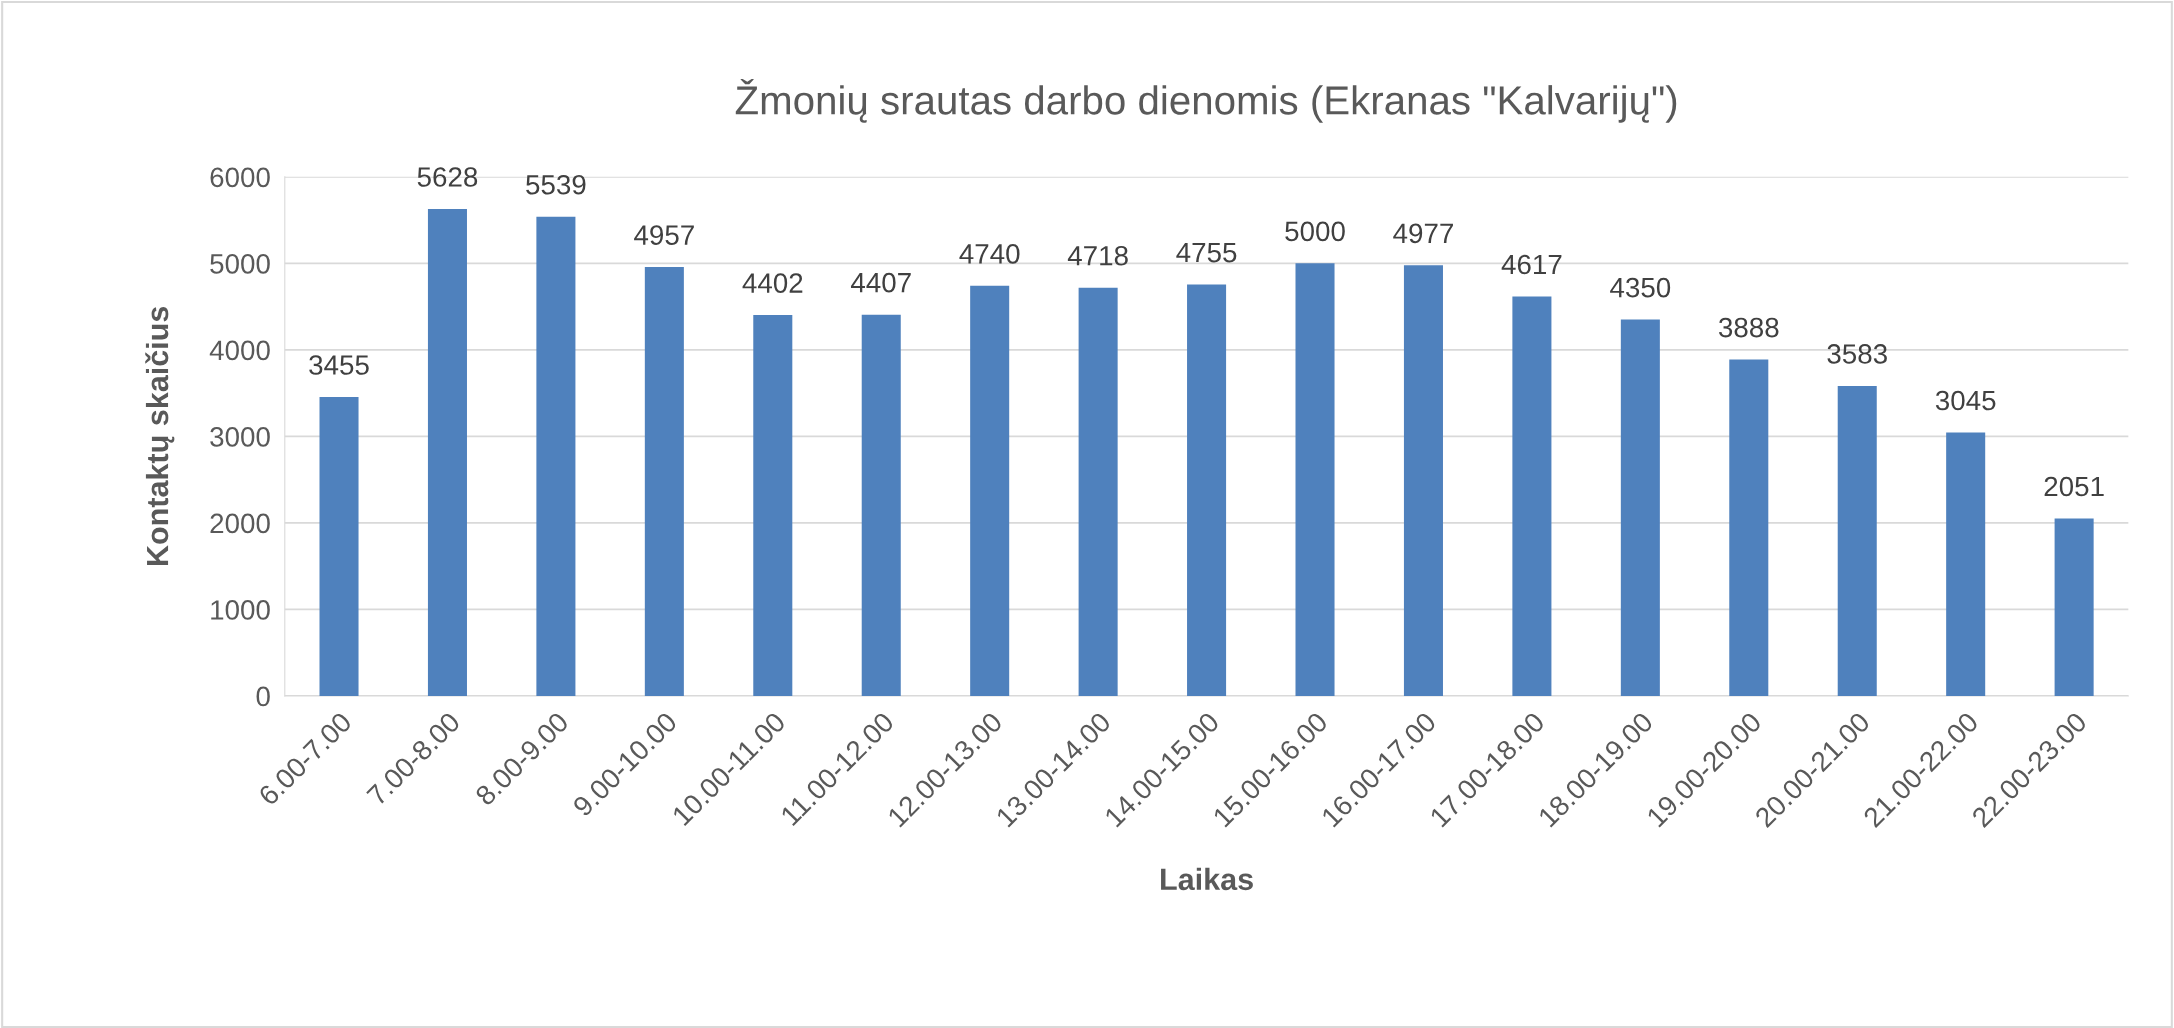  Describe the element at coordinates (1423, 233) in the screenshot. I see `data-label: 4977` at that location.